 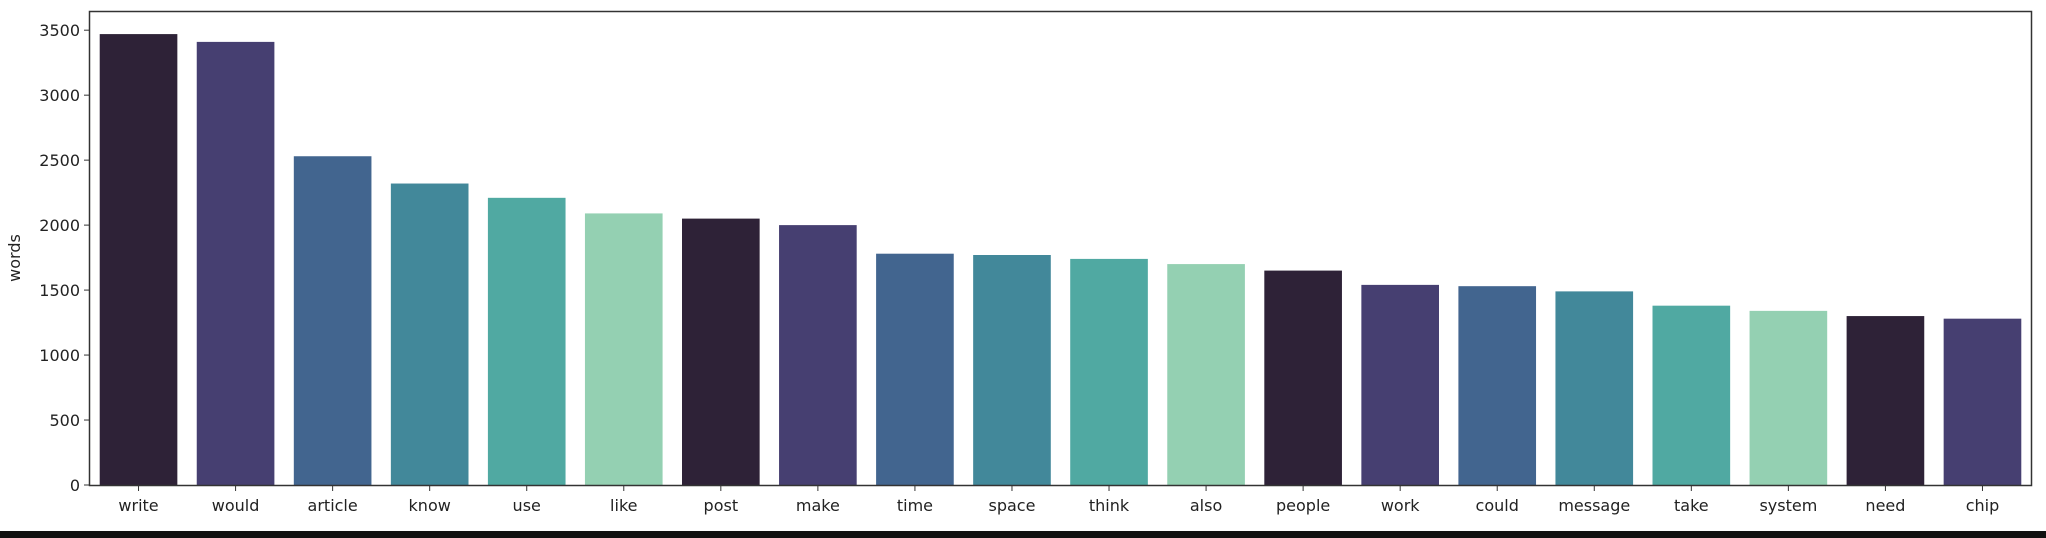 What do you see at coordinates (1788, 505) in the screenshot?
I see `x-tick-label: system` at bounding box center [1788, 505].